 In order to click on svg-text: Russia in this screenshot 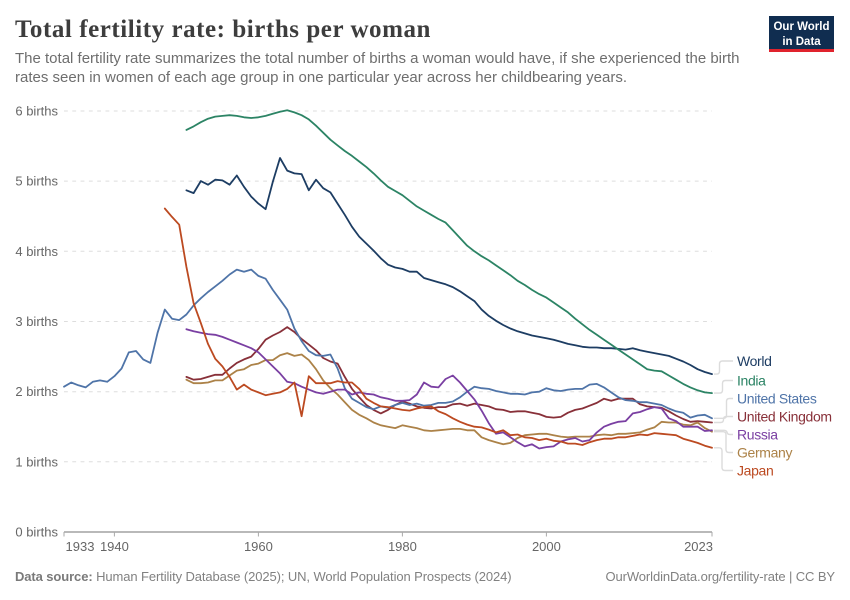, I will do `click(757, 435)`.